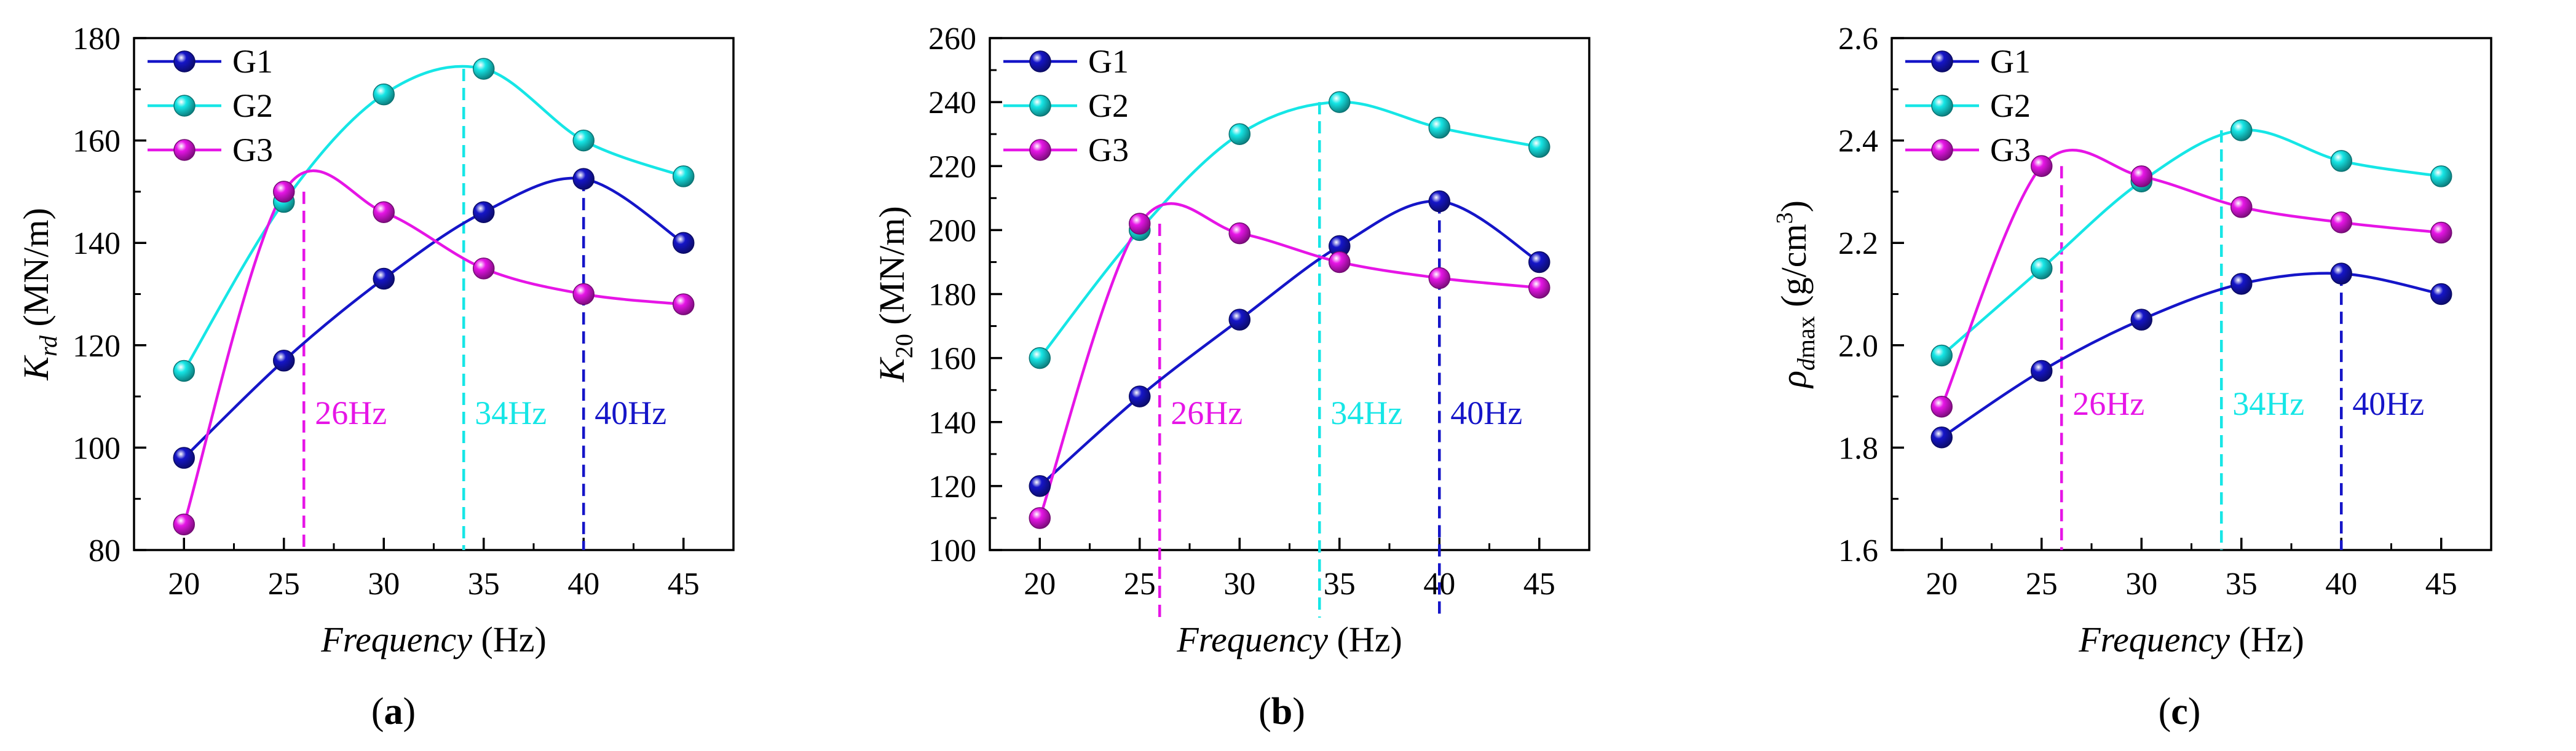  What do you see at coordinates (1858, 243) in the screenshot?
I see `y-tick-label: 2.2` at bounding box center [1858, 243].